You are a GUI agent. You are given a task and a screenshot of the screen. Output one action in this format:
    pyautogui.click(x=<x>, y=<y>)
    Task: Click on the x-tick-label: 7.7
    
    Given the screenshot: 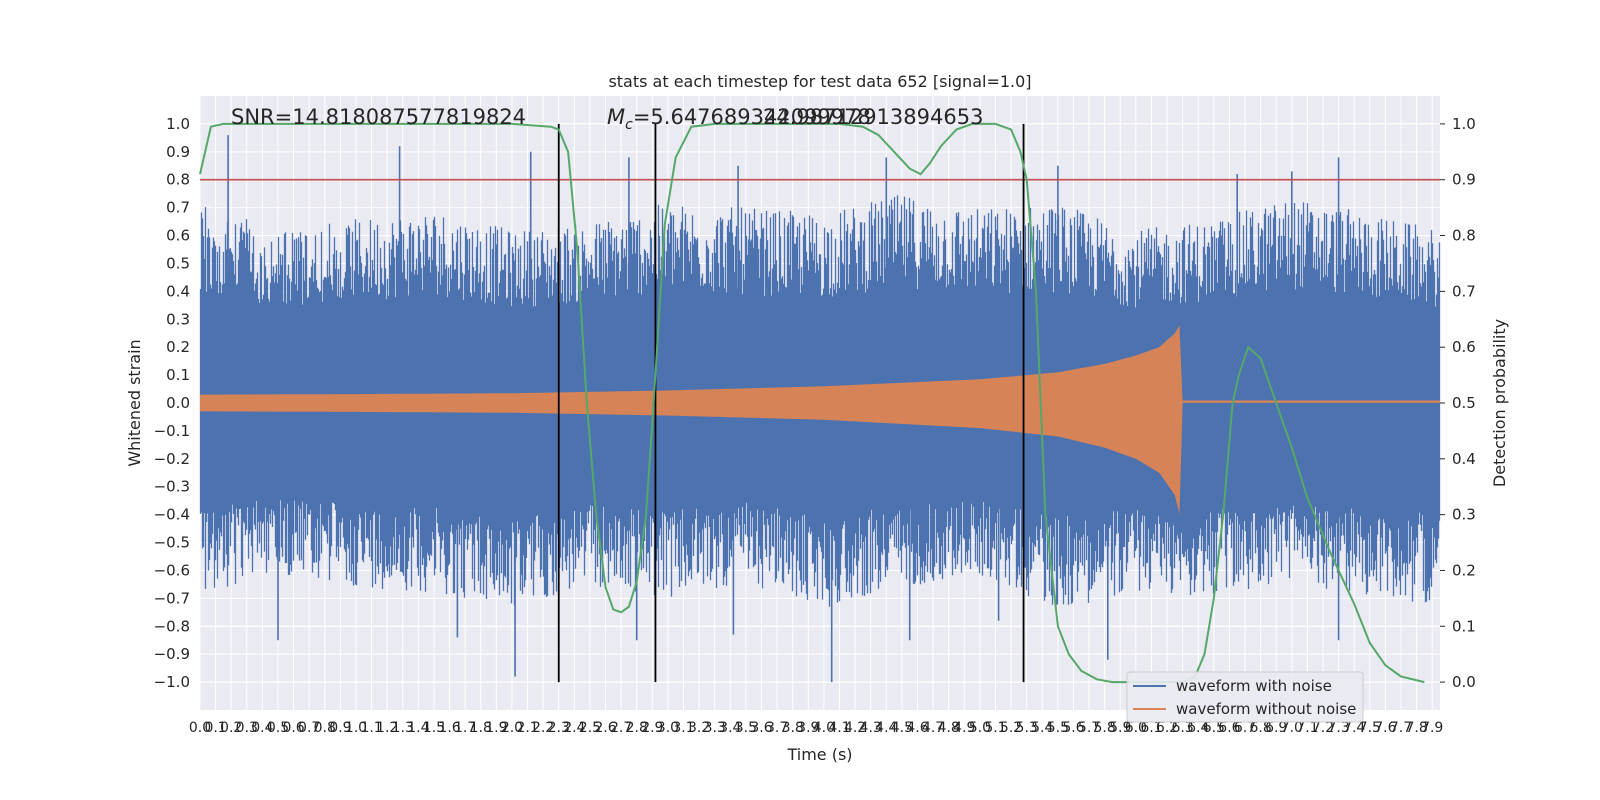 What is the action you would take?
    pyautogui.click(x=1401, y=728)
    